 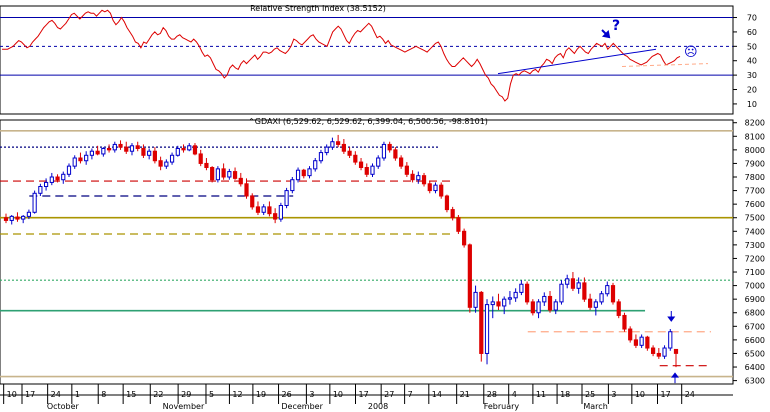 What do you see at coordinates (565, 394) in the screenshot?
I see `x-tick-label: 18` at bounding box center [565, 394].